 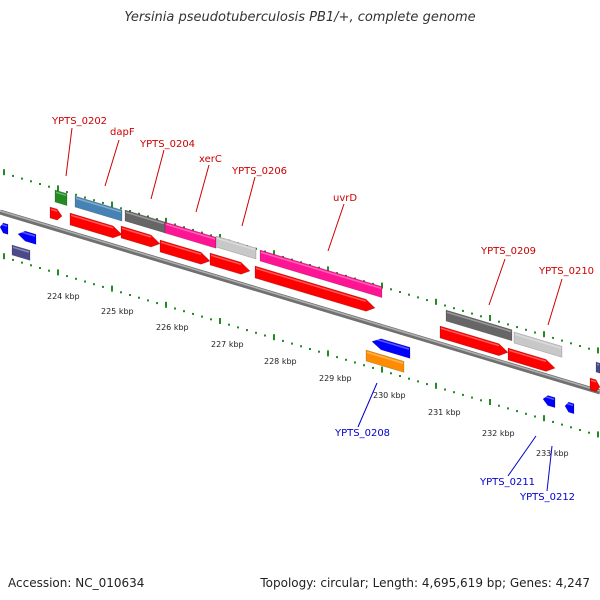 I want to click on gene-feature-ypts-0204-shine, so click(x=145, y=218).